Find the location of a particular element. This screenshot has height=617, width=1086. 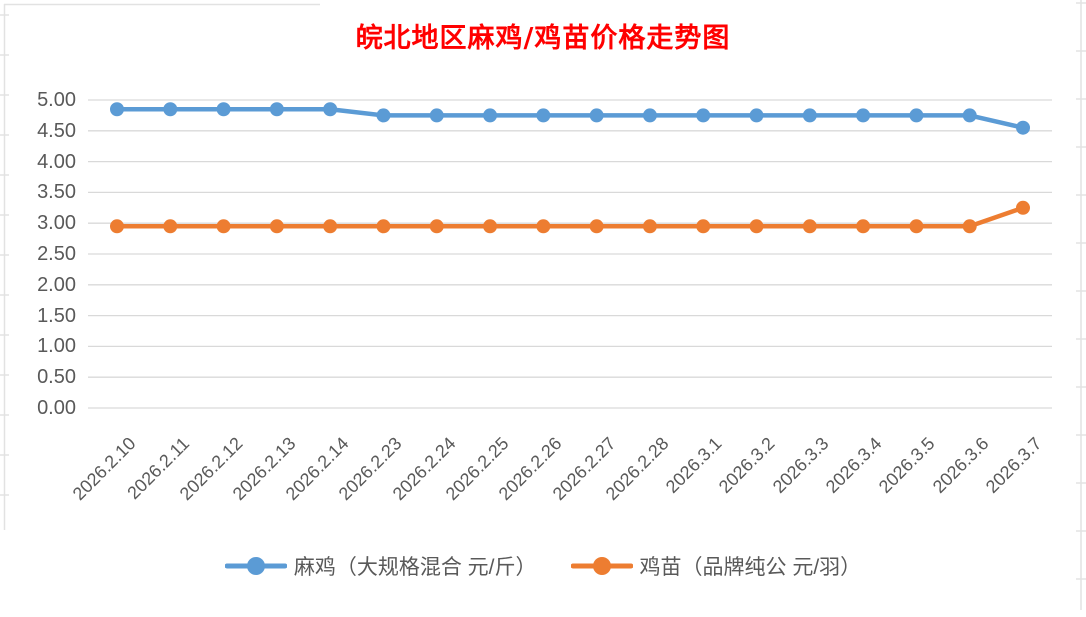

y-axis-label: 2.50 is located at coordinates (56, 254).